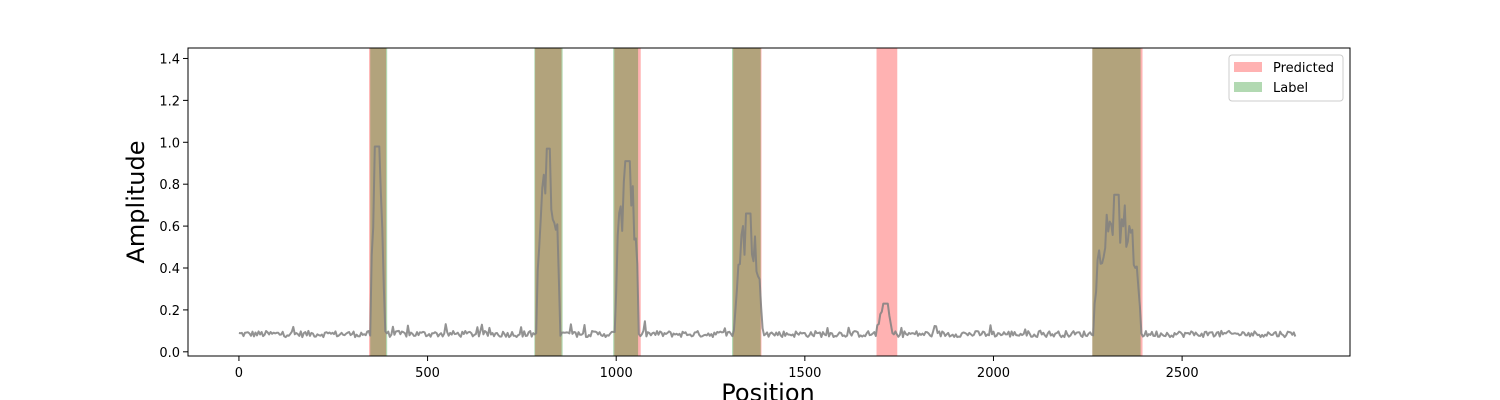 The height and width of the screenshot is (400, 1500). Describe the element at coordinates (1182, 373) in the screenshot. I see `x-tick-label: 2500` at that location.